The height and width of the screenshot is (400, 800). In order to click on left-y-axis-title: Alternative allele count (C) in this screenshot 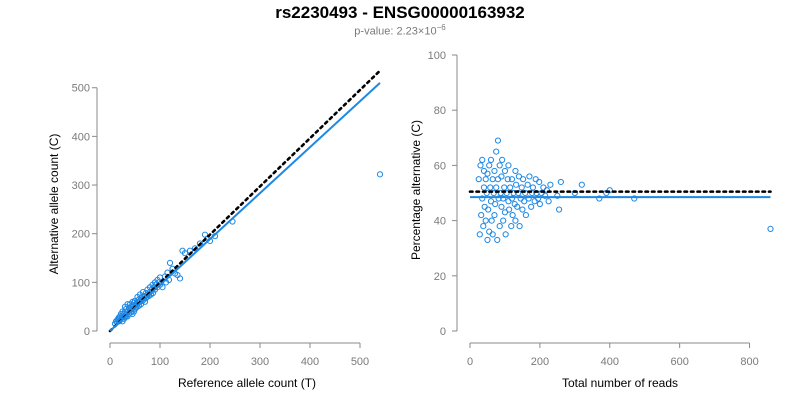, I will do `click(54, 204)`.